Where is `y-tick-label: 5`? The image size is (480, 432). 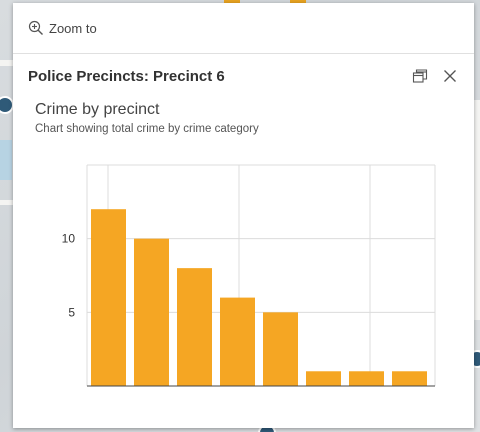 y-tick-label: 5 is located at coordinates (71, 312).